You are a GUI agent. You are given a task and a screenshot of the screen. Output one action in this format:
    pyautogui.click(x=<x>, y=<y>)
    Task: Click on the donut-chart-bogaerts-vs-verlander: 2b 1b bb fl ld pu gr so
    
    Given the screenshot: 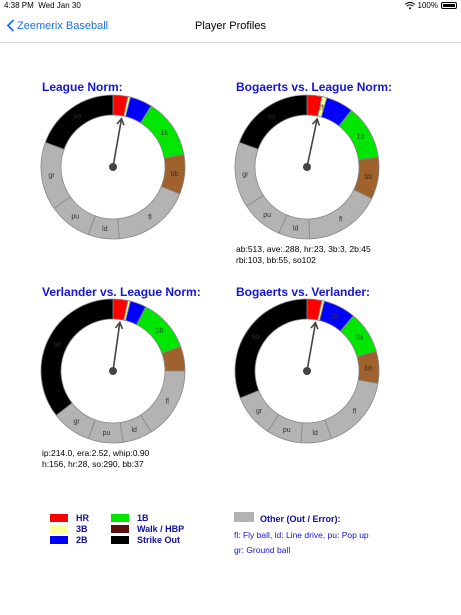 What is the action you would take?
    pyautogui.click(x=307, y=371)
    